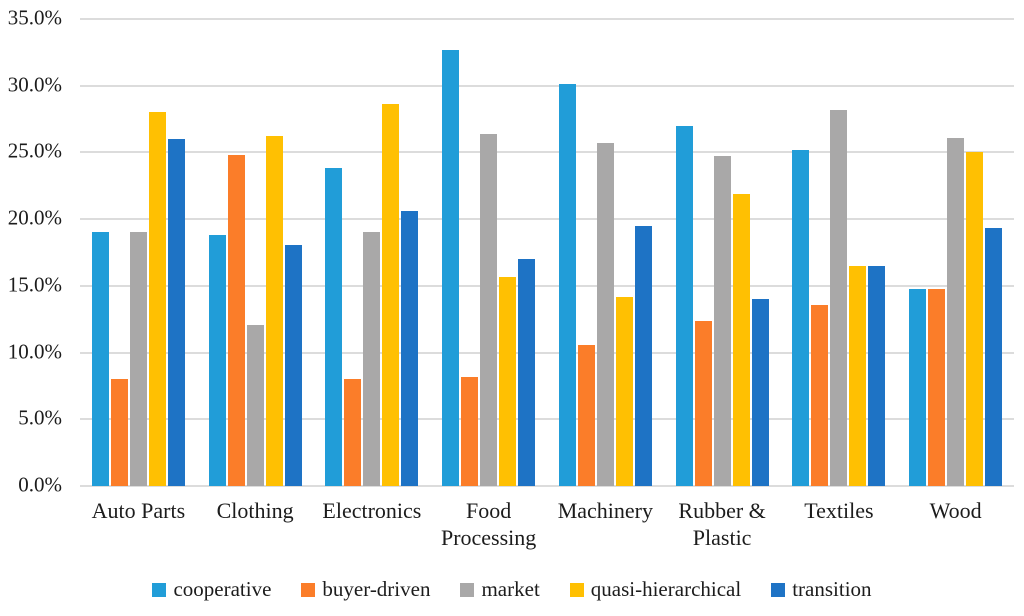  What do you see at coordinates (605, 524) in the screenshot?
I see `x-label-cell: Machinery` at bounding box center [605, 524].